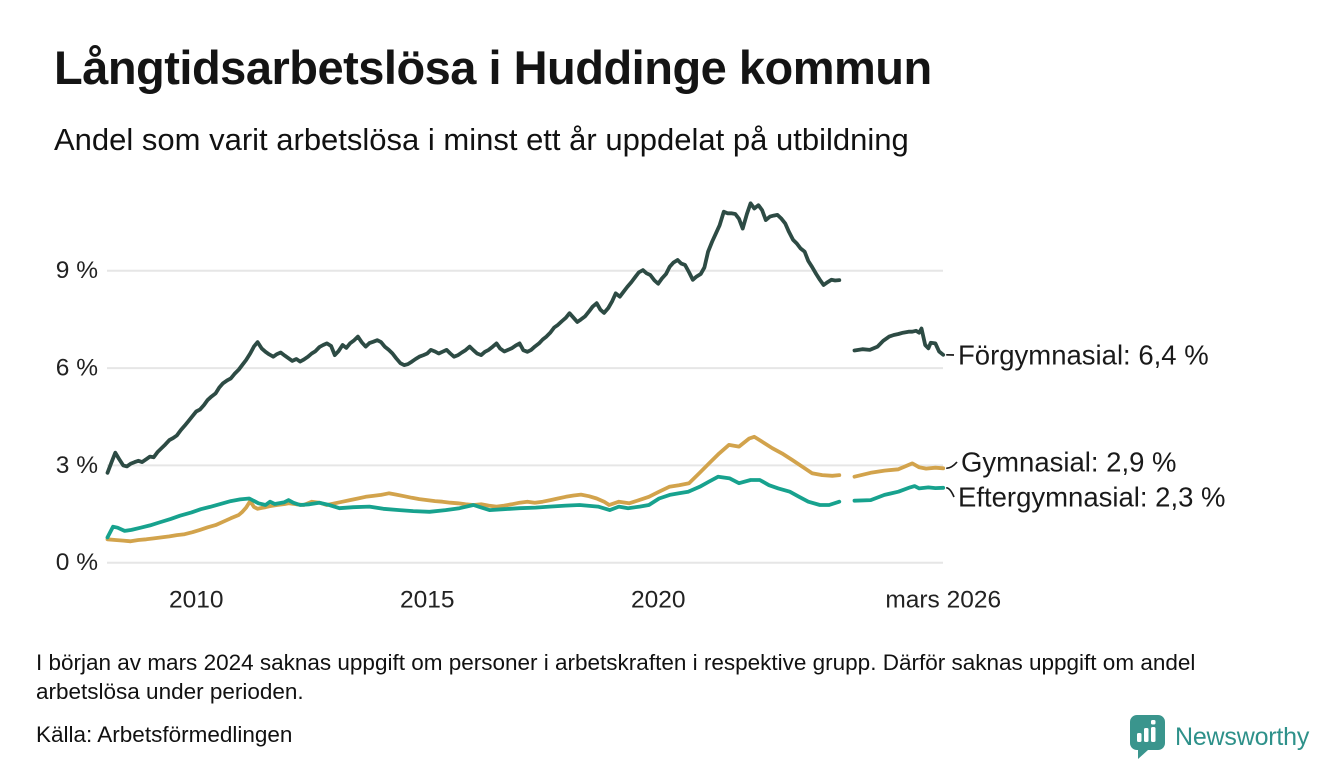 Image resolution: width=1340 pixels, height=780 pixels. Describe the element at coordinates (1083, 355) in the screenshot. I see `series-end-label-forgymnasial: Förgymnasial: 6,4 %` at that location.